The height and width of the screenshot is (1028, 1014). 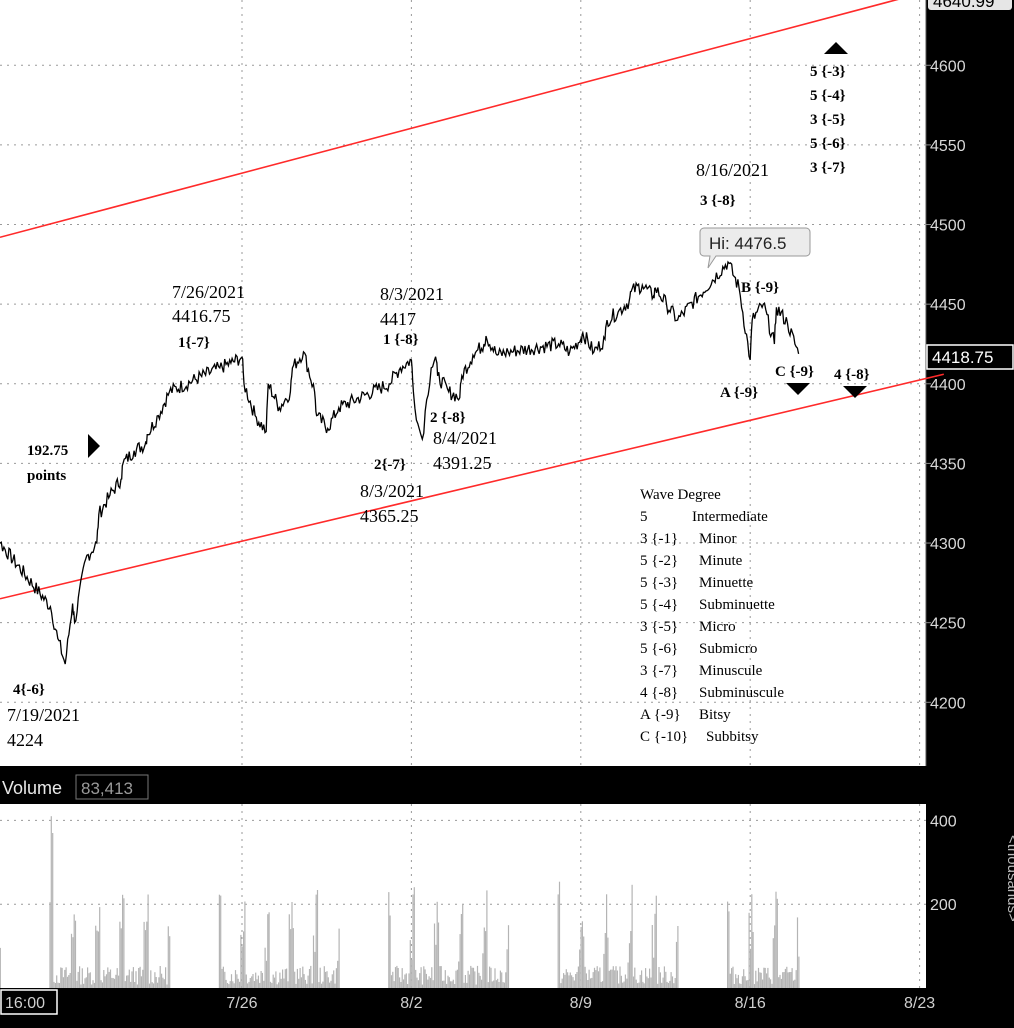 What do you see at coordinates (731, 671) in the screenshot?
I see `legend-degree-name: Minuscule` at bounding box center [731, 671].